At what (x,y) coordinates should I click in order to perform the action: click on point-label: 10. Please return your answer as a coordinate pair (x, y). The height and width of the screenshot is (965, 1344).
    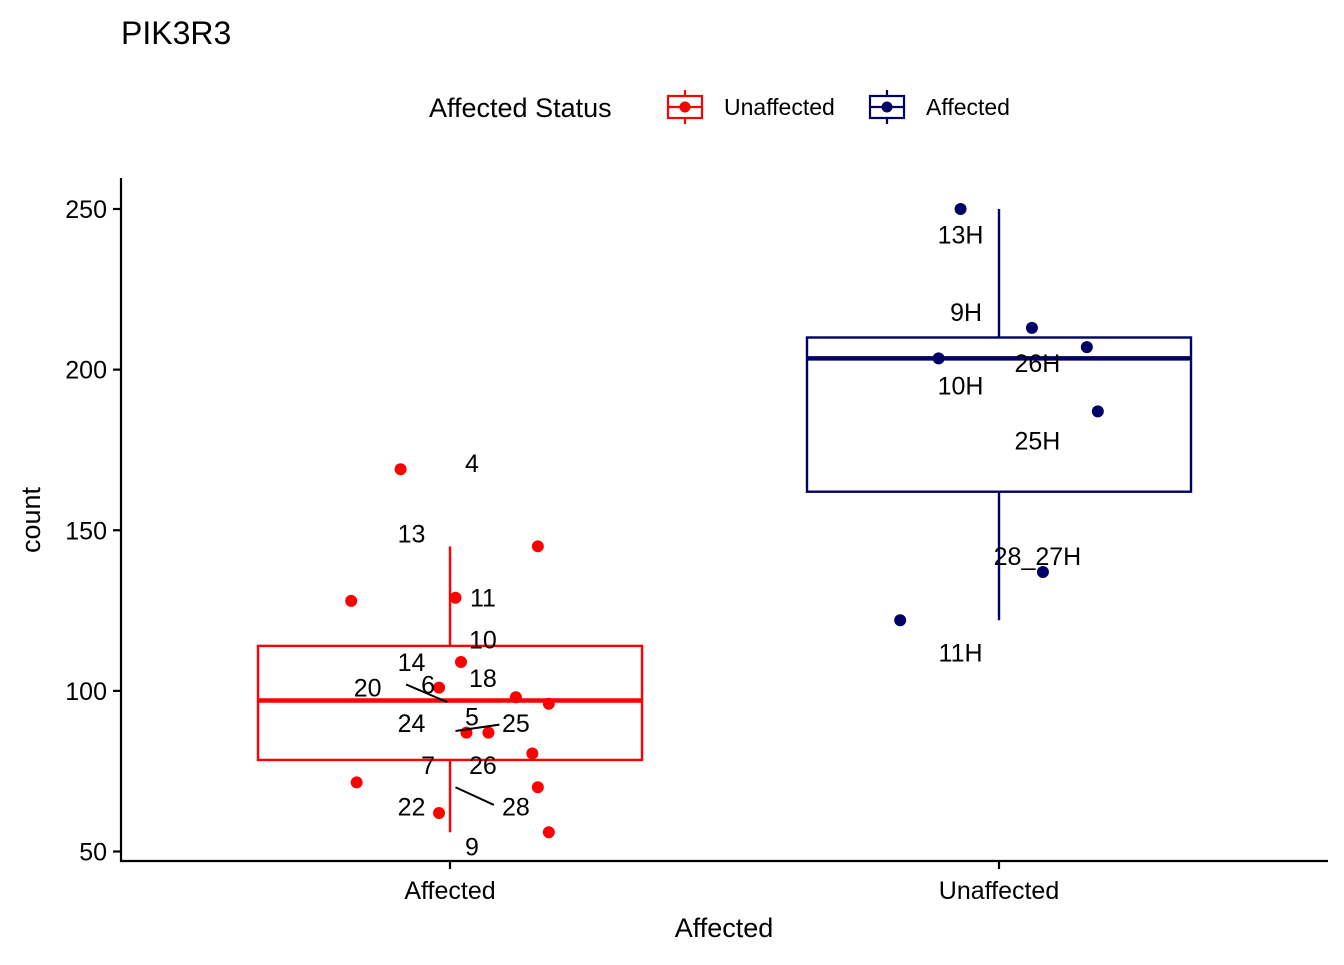
    Looking at the image, I should click on (483, 640).